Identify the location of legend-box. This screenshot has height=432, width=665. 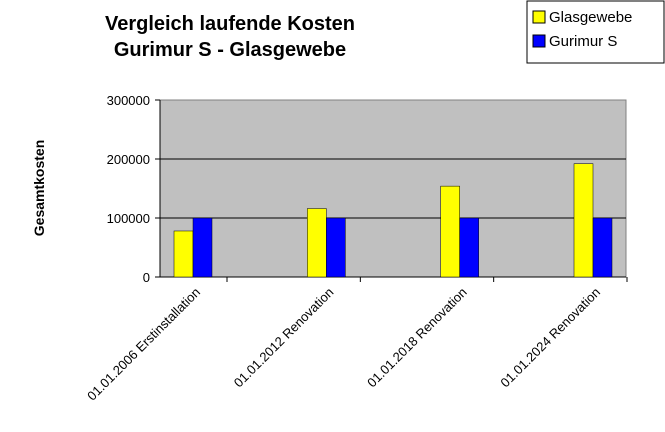
(595, 32).